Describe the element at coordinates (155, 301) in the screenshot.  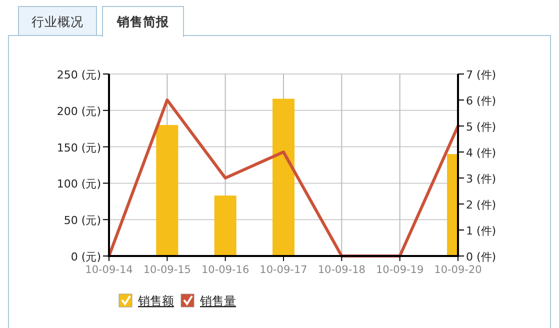
I see `legend-label: 销售额` at that location.